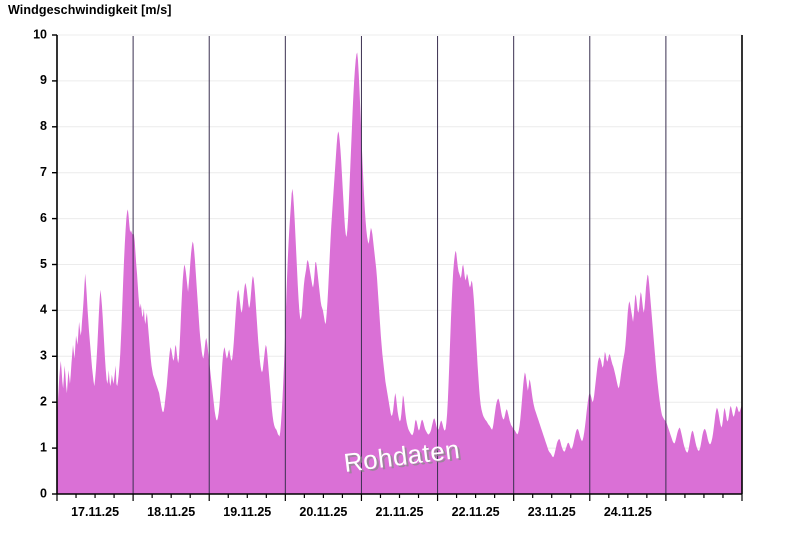  Describe the element at coordinates (43, 172) in the screenshot. I see `y-tick-label: 7` at that location.